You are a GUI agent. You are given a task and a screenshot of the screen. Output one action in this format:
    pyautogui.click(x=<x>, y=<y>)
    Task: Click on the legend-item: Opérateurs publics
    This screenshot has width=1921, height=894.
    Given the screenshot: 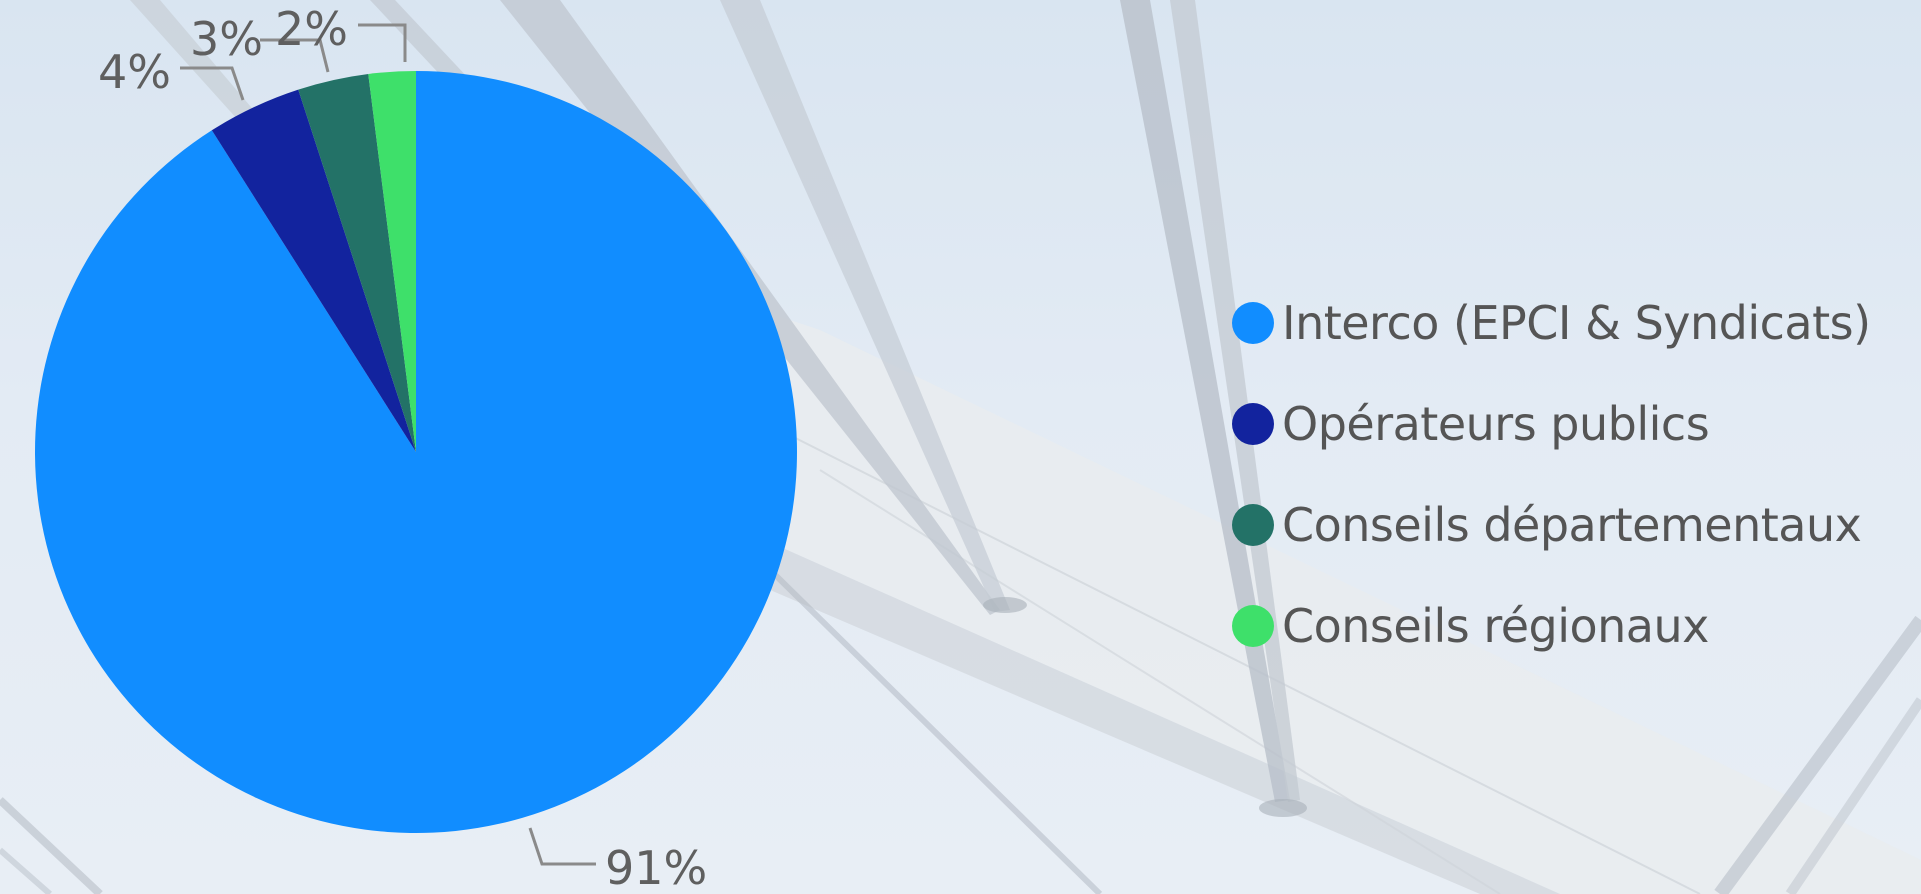 What is the action you would take?
    pyautogui.click(x=1572, y=423)
    